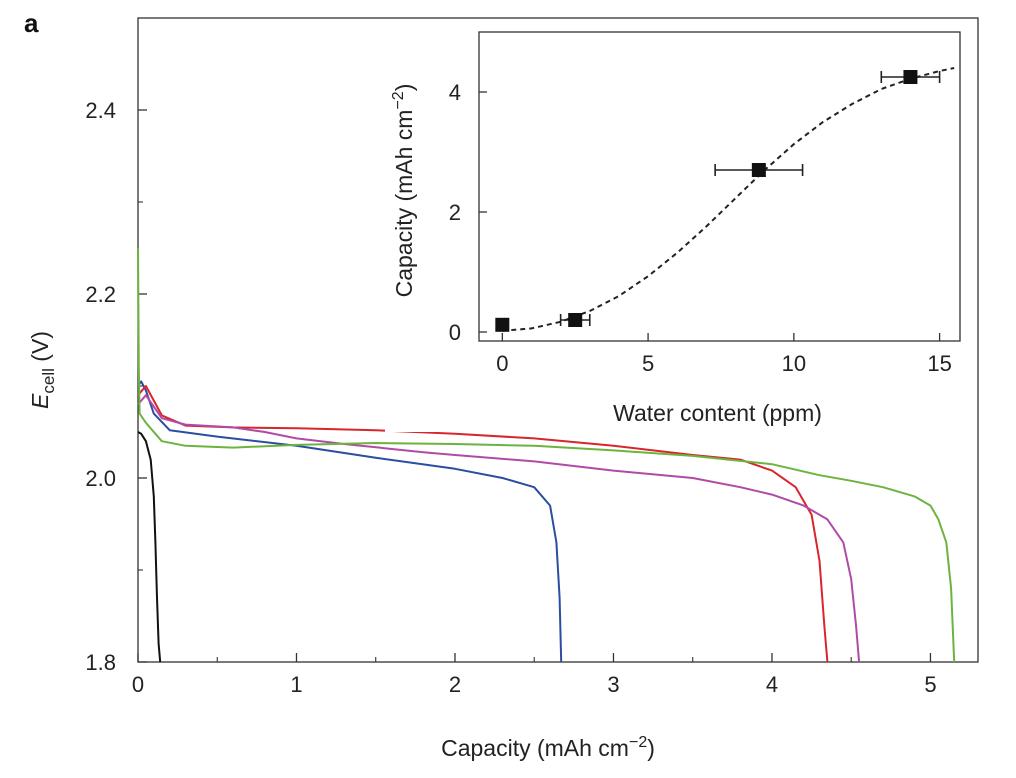 This screenshot has height=778, width=1016. What do you see at coordinates (794, 363) in the screenshot?
I see `inset-x-tick-label: 10` at bounding box center [794, 363].